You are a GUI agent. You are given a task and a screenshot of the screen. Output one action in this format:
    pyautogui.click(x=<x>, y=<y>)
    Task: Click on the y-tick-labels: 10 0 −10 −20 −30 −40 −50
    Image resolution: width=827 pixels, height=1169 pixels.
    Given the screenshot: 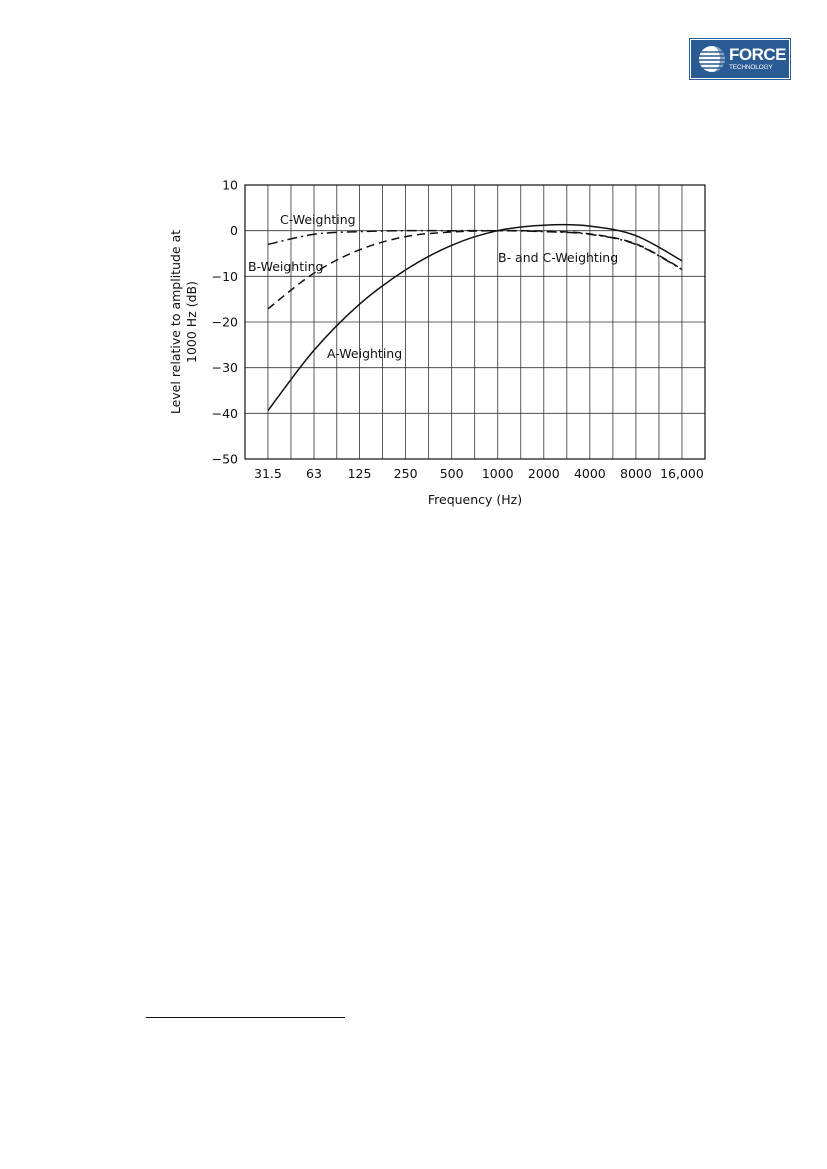 What is the action you would take?
    pyautogui.click(x=225, y=322)
    